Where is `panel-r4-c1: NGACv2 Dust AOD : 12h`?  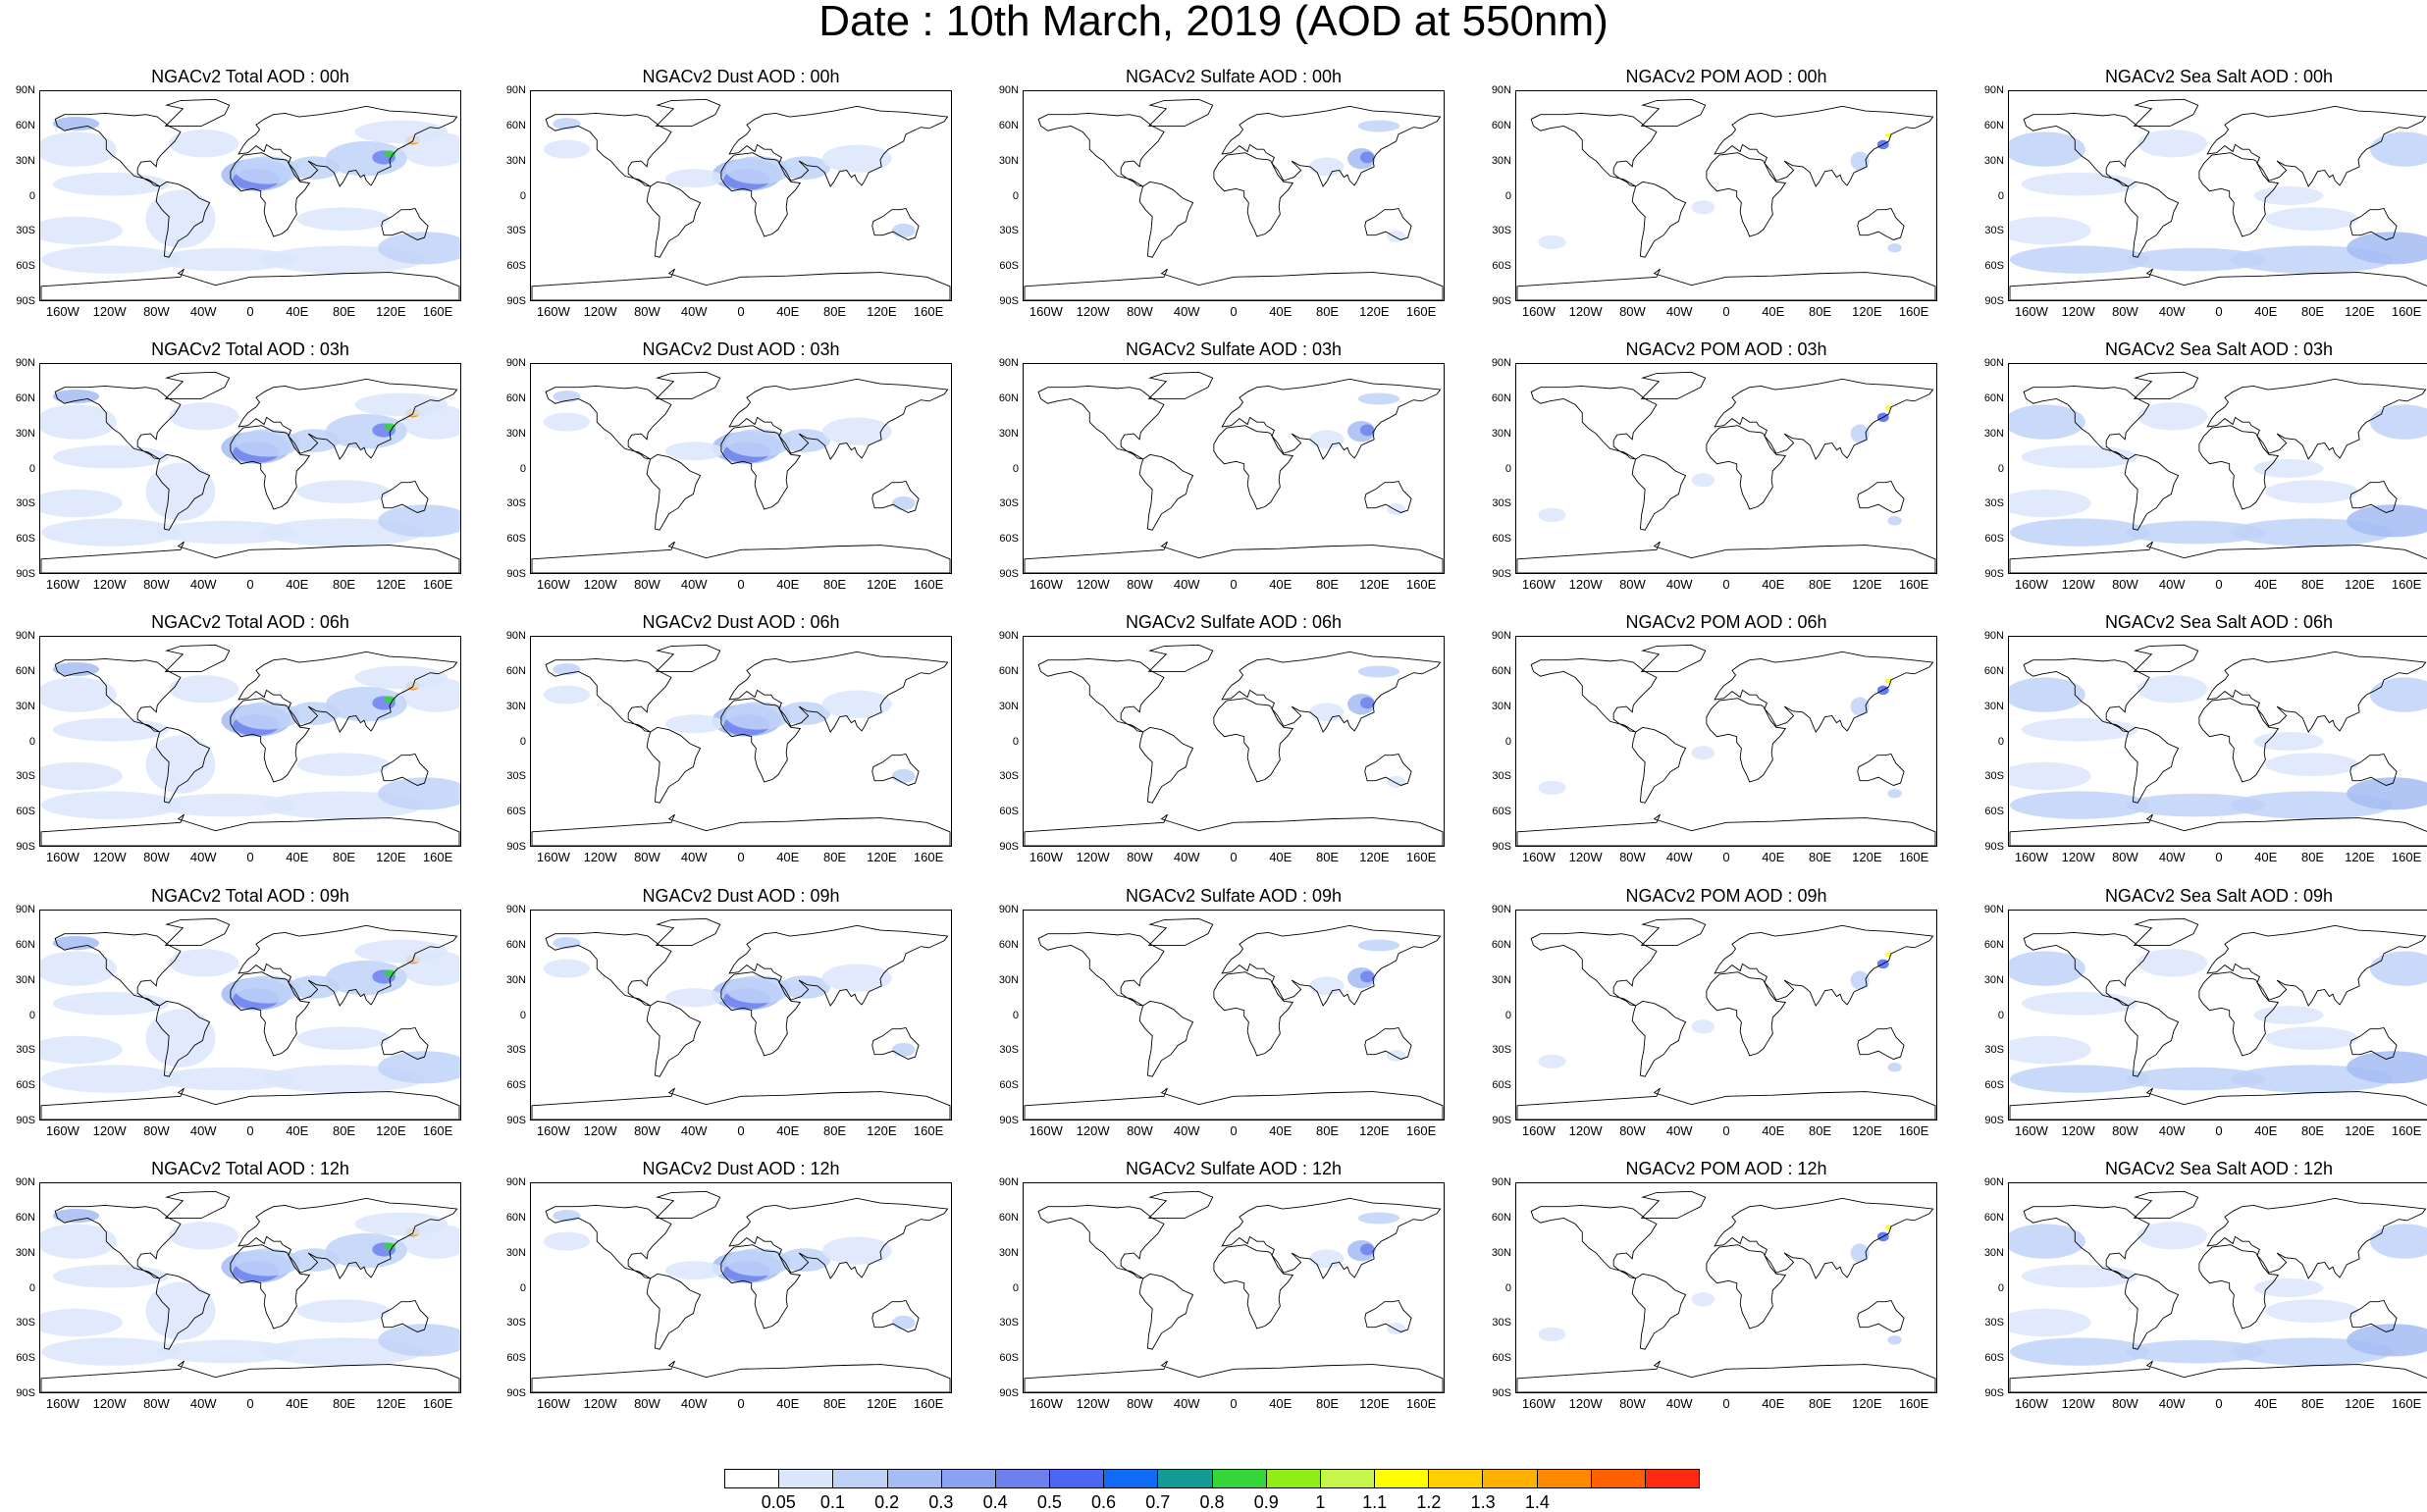
panel-r4-c1: NGACv2 Dust AOD : 12h is located at coordinates (741, 1276).